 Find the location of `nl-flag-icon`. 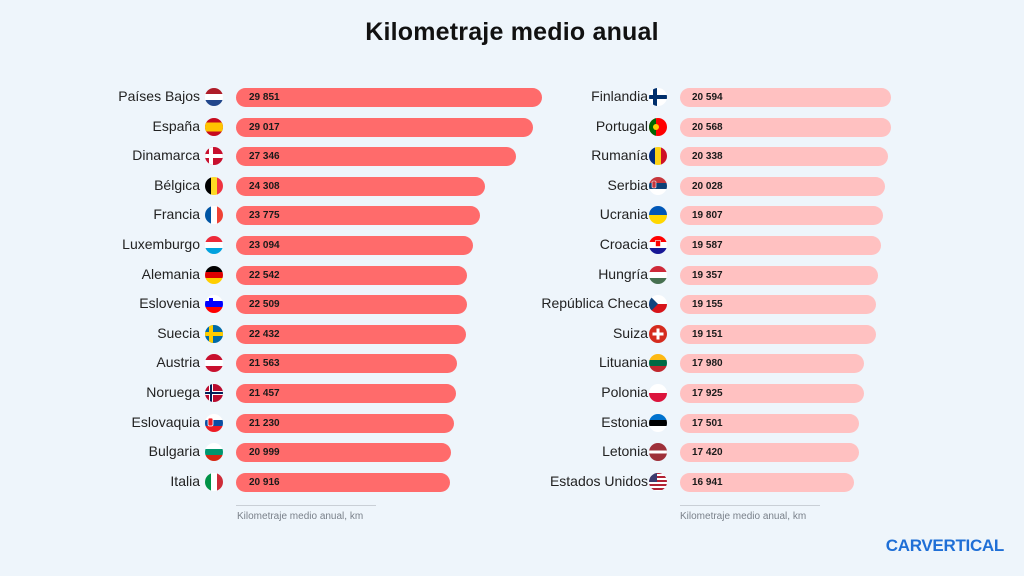

nl-flag-icon is located at coordinates (214, 97).